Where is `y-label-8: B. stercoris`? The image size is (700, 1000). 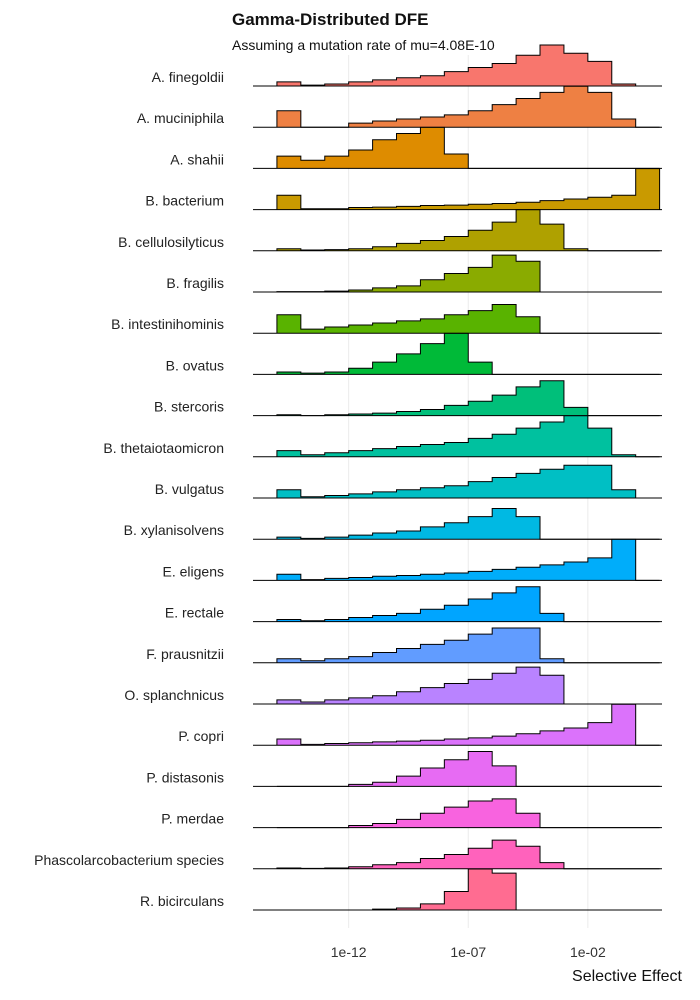 y-label-8: B. stercoris is located at coordinates (189, 407).